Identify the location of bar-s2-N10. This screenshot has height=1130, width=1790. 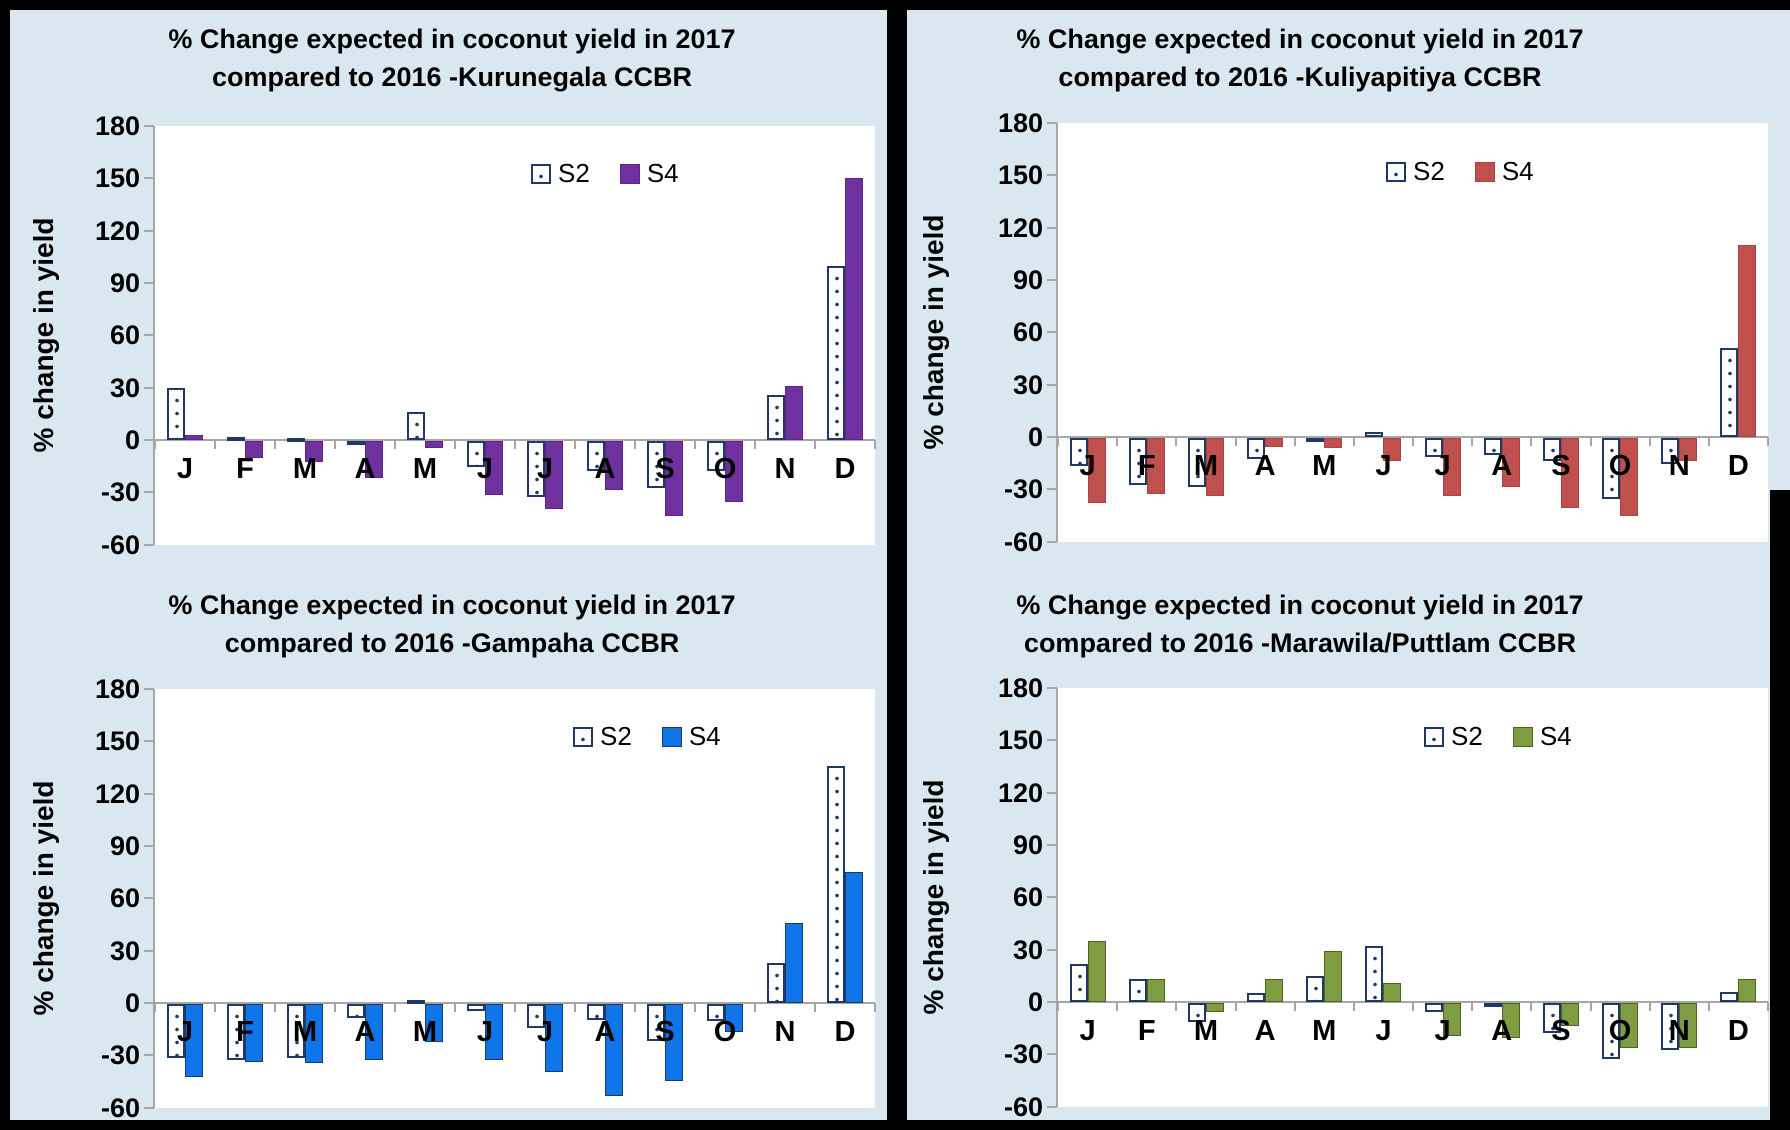
(1670, 451).